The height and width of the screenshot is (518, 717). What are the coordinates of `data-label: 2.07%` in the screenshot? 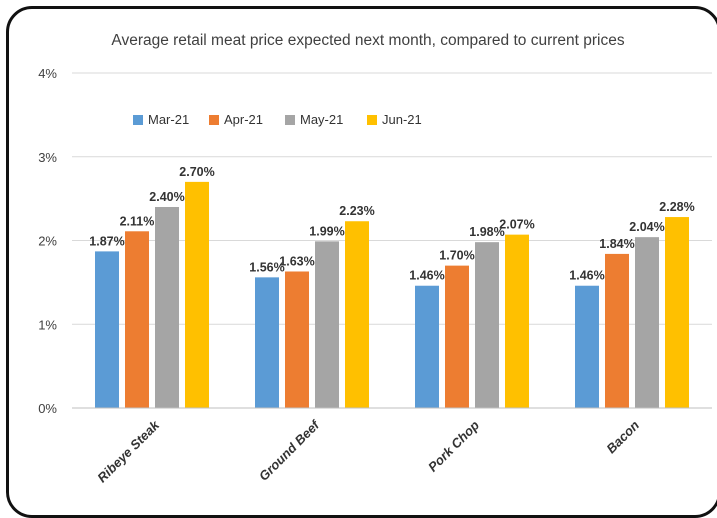 It's located at (516, 225).